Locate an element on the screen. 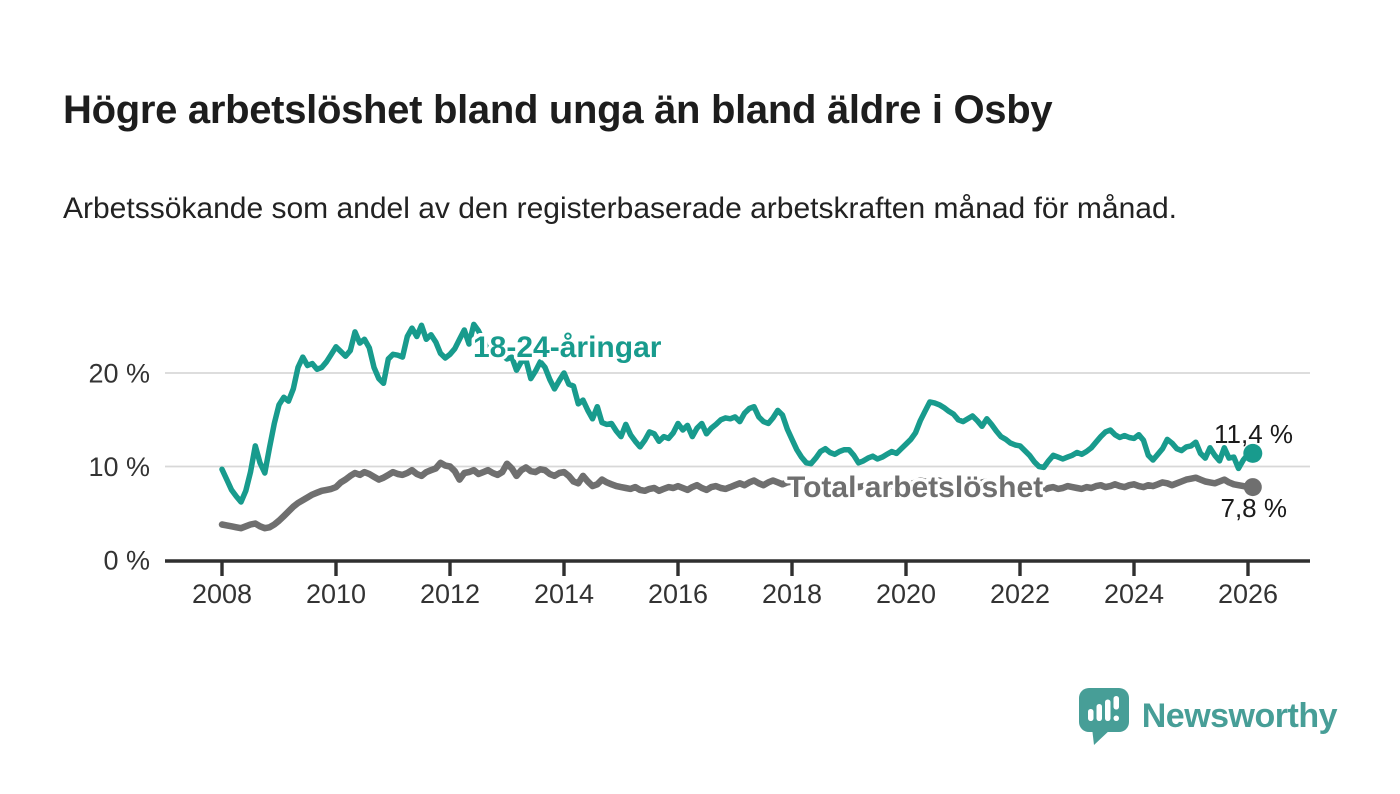  y-tick-label-20: 20 % is located at coordinates (119, 374).